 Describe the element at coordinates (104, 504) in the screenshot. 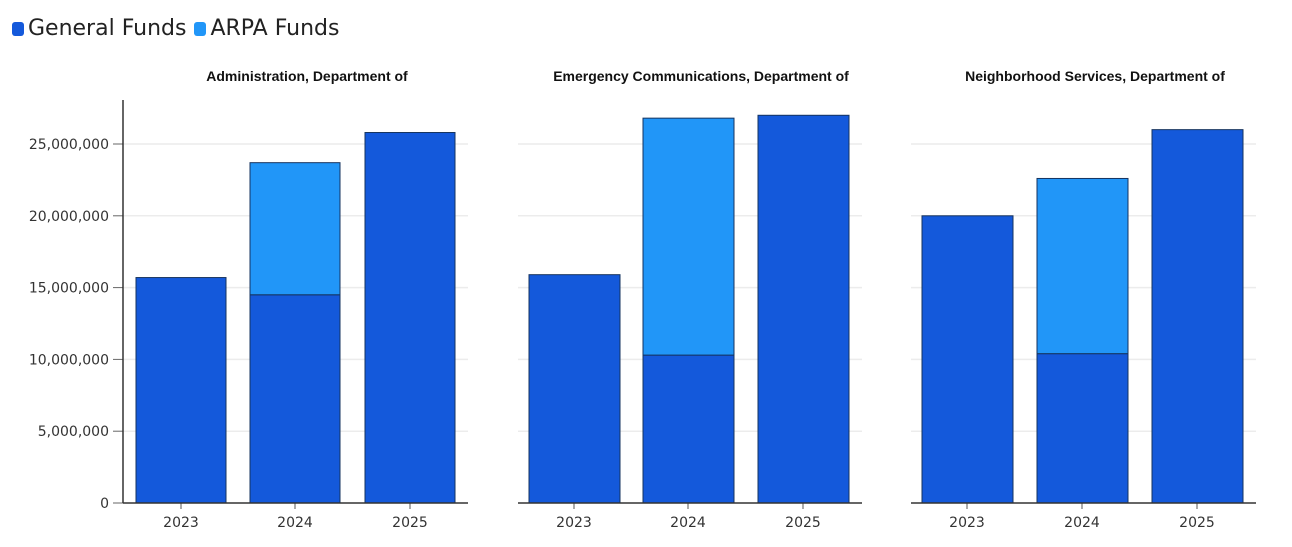

I see `y-tick-label: 0` at that location.